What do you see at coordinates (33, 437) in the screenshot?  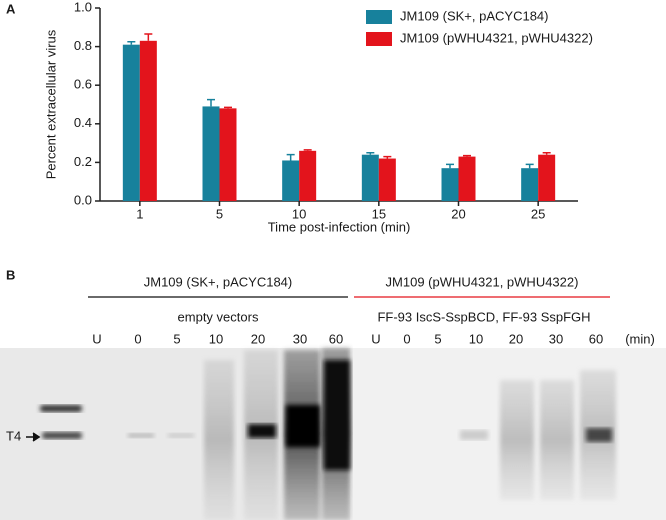 I see `marker-arrow` at bounding box center [33, 437].